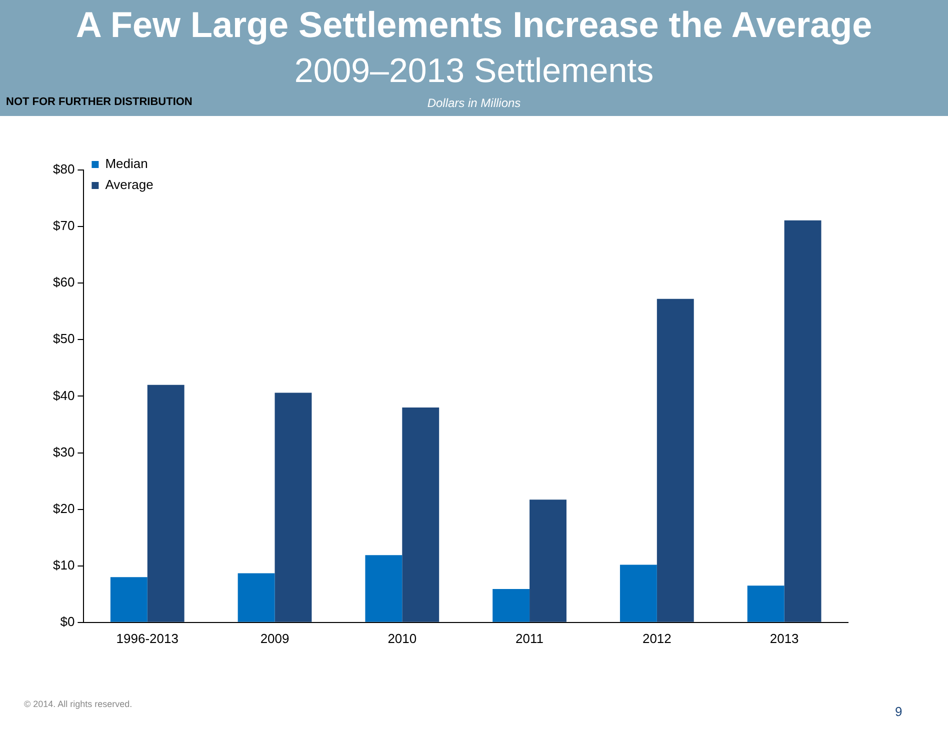  I want to click on y-tick-label: $40, so click(63, 395).